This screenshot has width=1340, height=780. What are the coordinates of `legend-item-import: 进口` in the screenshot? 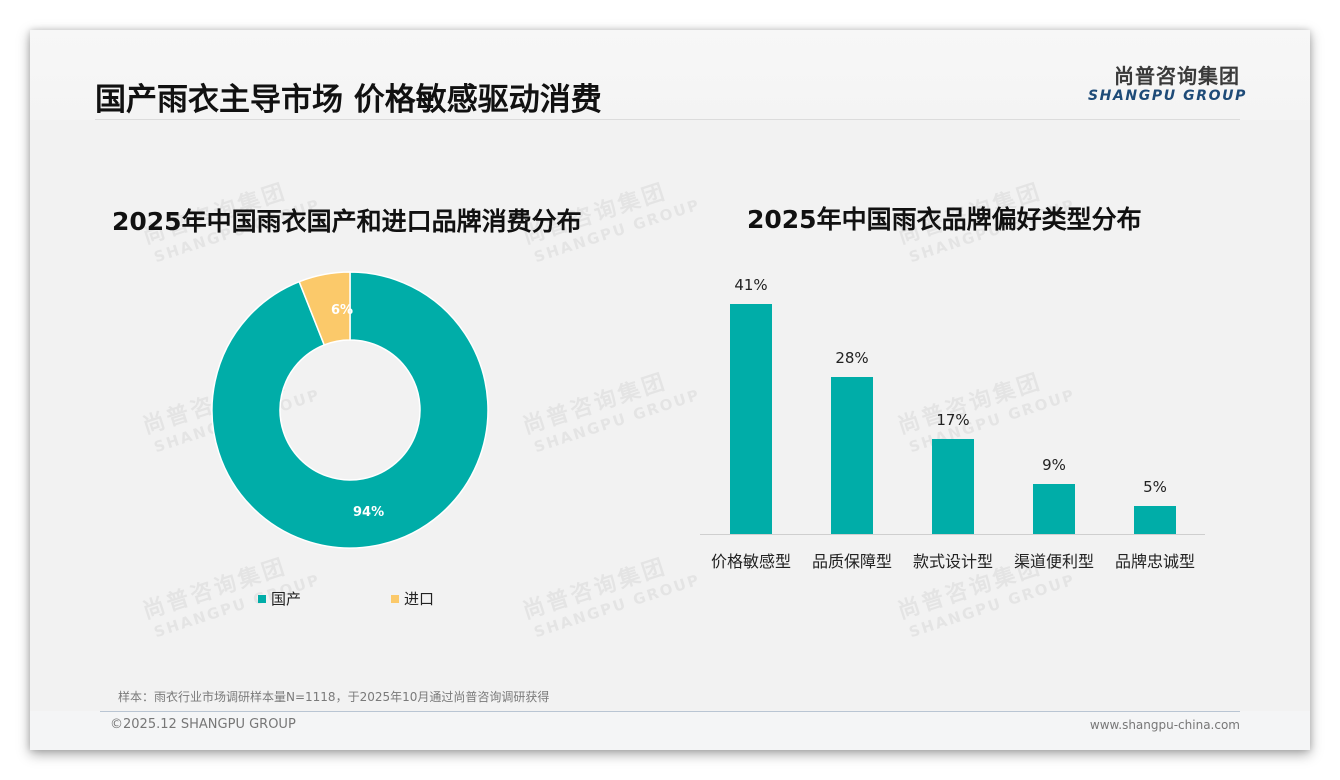 It's located at (412, 598).